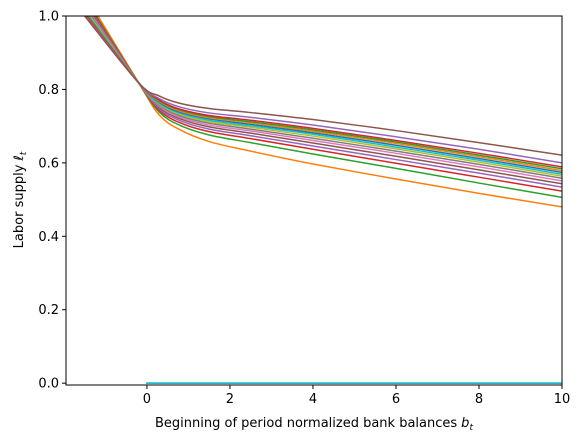 Image resolution: width=580 pixels, height=442 pixels. What do you see at coordinates (396, 399) in the screenshot?
I see `x-tick-label: 6` at bounding box center [396, 399].